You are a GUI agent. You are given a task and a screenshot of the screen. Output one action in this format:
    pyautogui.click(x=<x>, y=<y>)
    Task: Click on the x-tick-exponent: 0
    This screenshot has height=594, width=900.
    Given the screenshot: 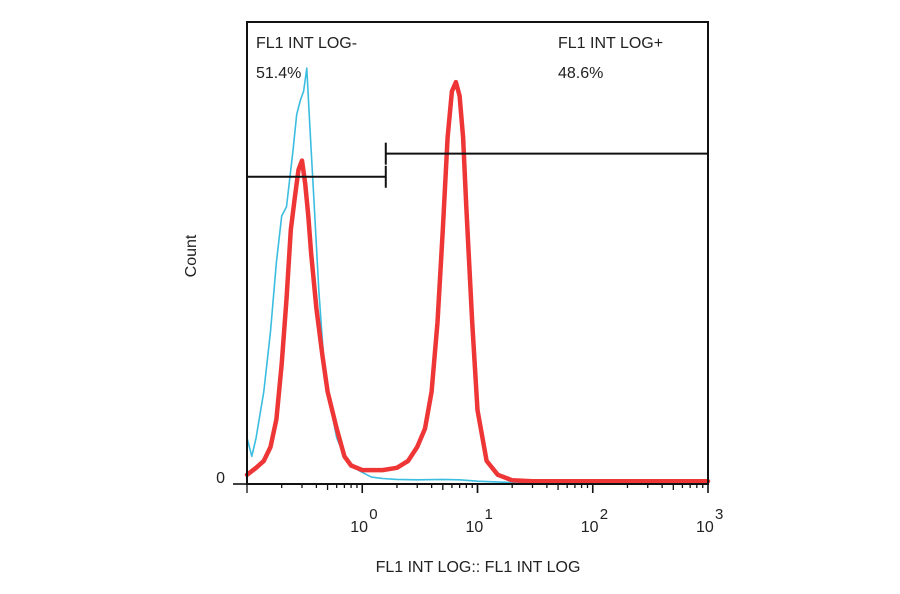 What is the action you would take?
    pyautogui.click(x=373, y=514)
    